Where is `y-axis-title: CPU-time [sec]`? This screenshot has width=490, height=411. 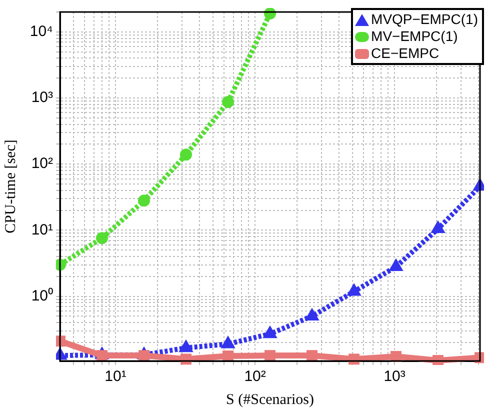
y-axis-title: CPU-time [sec] is located at coordinates (10, 187).